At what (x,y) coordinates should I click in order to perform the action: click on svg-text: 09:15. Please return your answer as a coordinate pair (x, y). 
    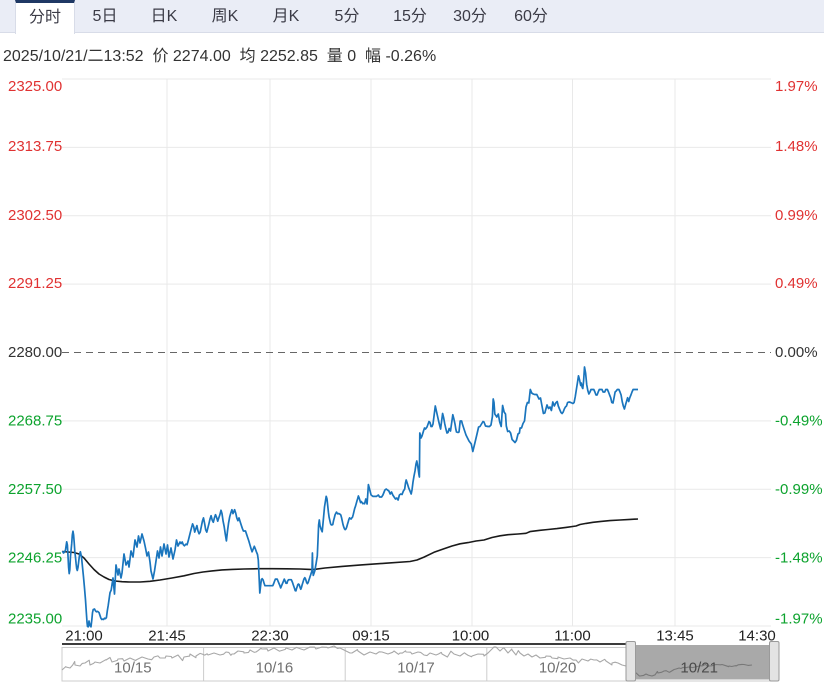
    Looking at the image, I should click on (371, 636).